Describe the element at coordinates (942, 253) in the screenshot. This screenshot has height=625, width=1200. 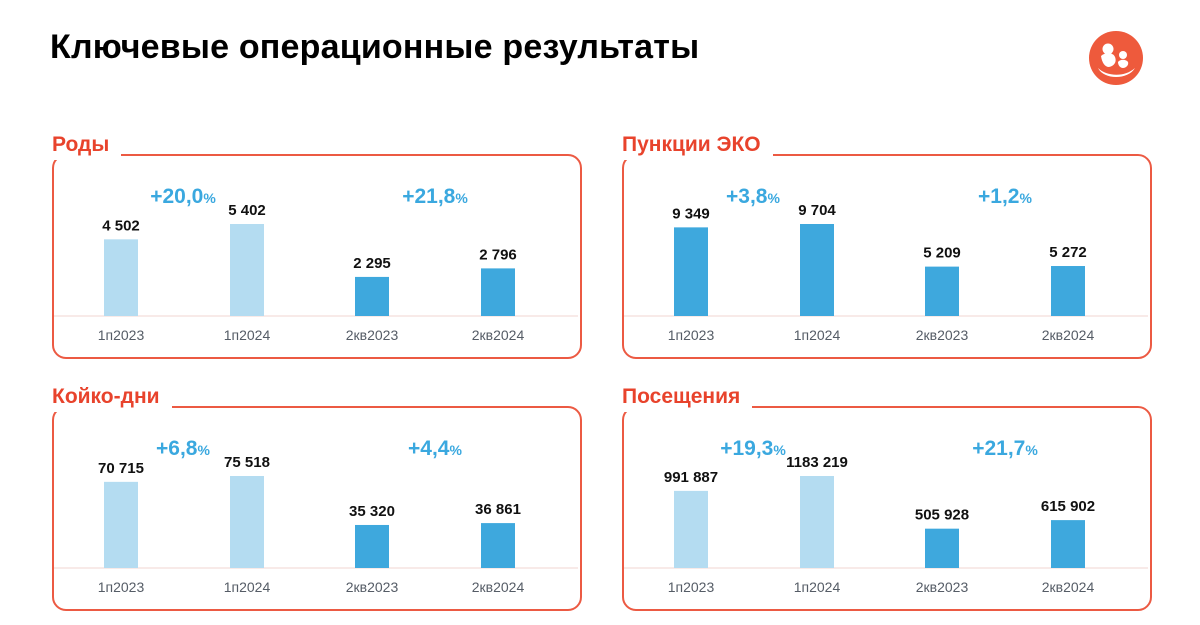
I see `value-label: 5 209` at that location.